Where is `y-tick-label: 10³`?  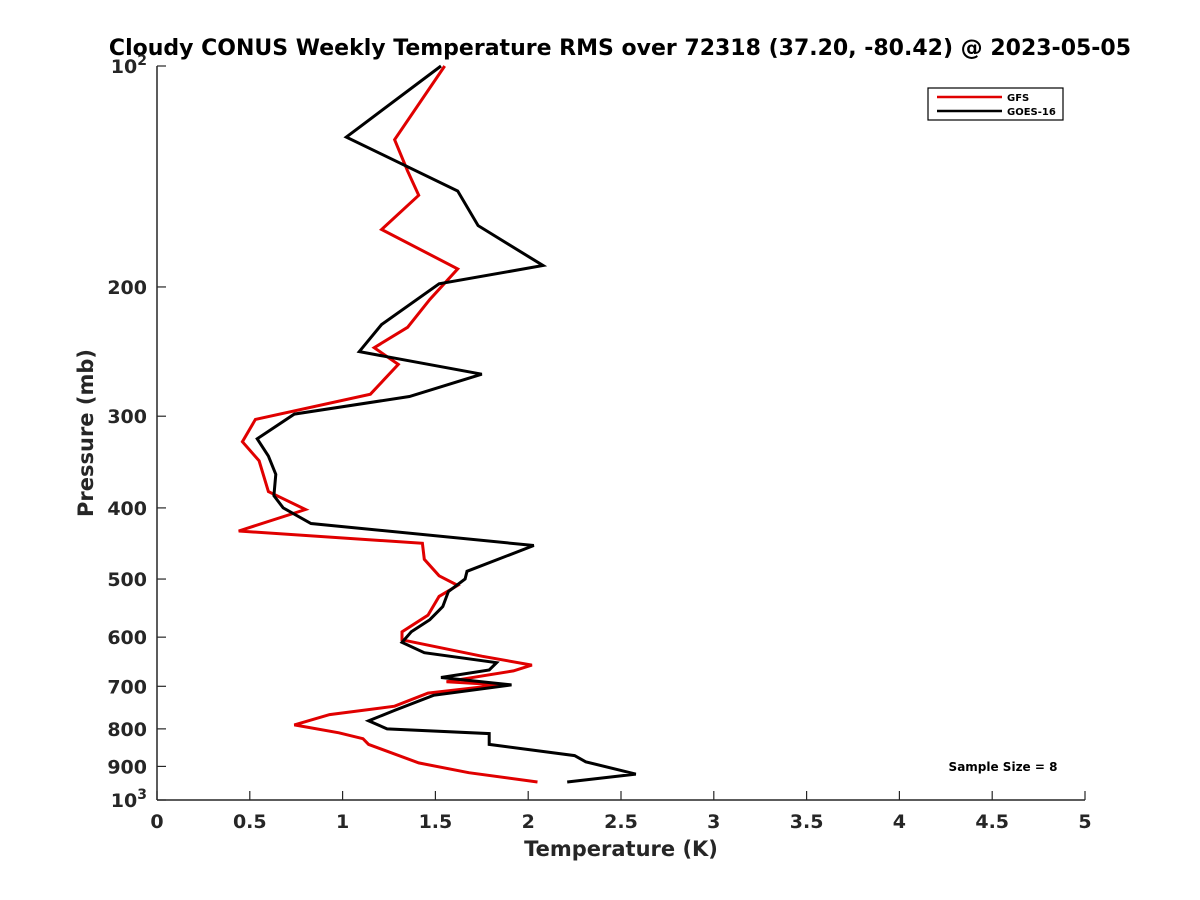 y-tick-label: 10³ is located at coordinates (129, 799).